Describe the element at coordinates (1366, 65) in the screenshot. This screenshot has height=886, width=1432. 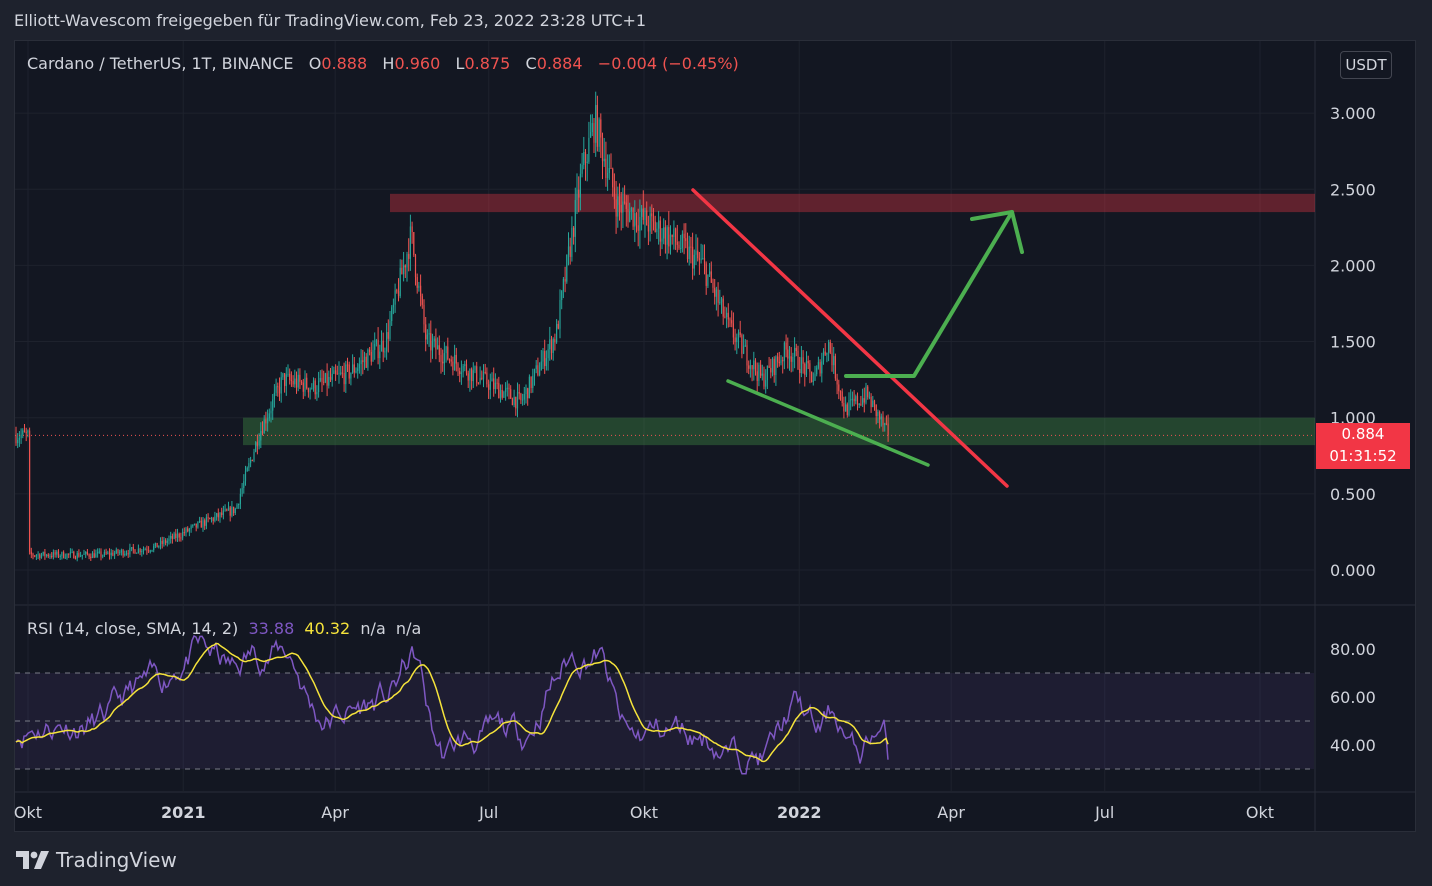
I see `currency-badge: USDT` at that location.